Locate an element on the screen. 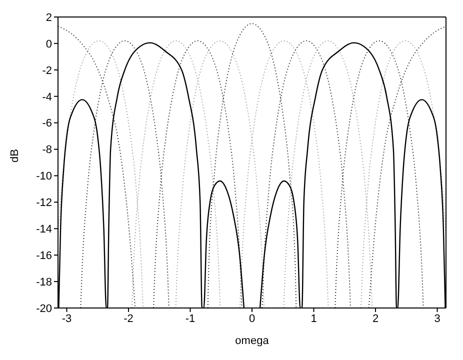 This screenshot has height=360, width=463. y-tick-label: -4 is located at coordinates (47, 97).